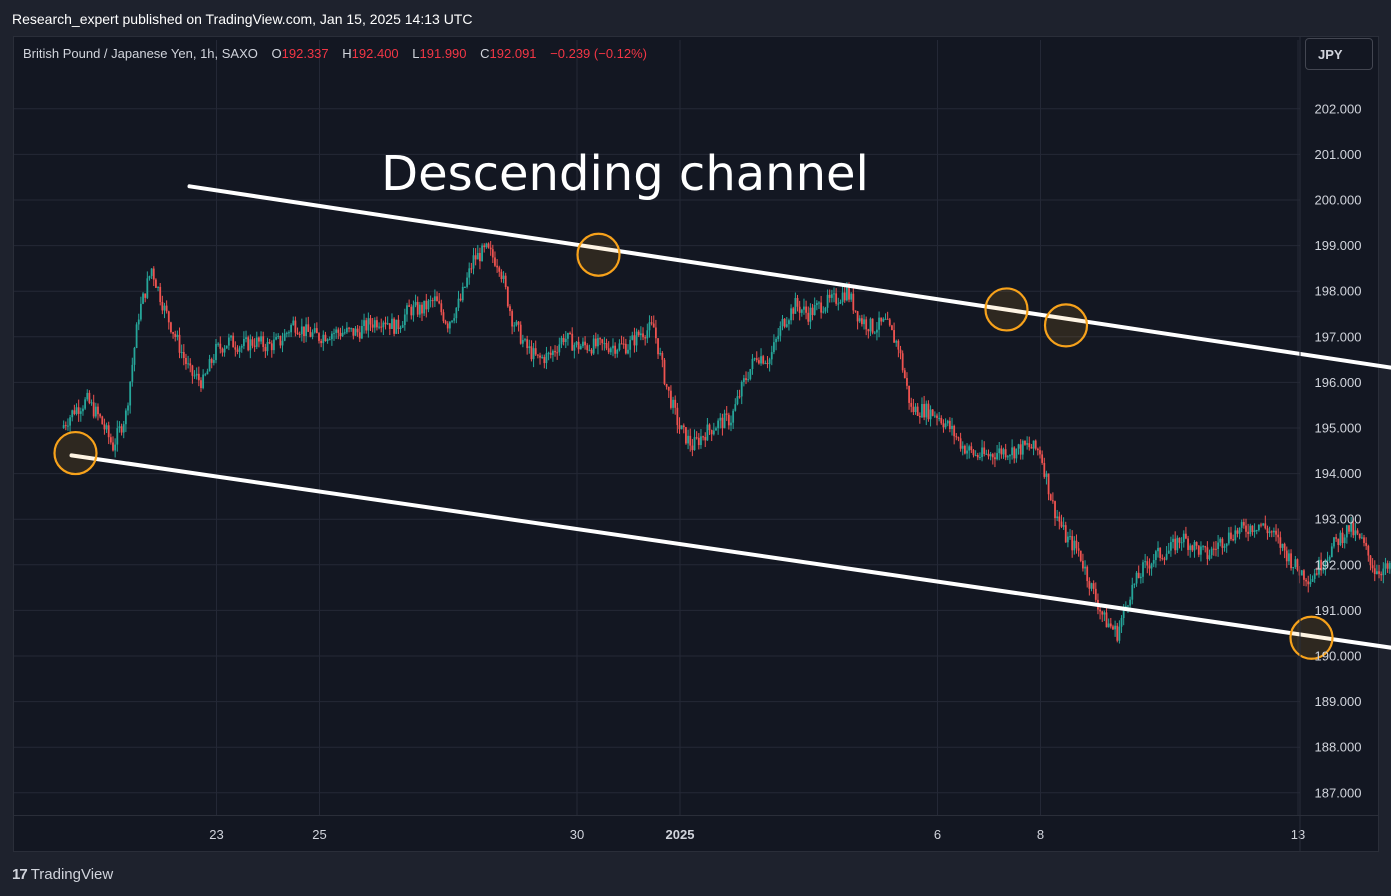 This screenshot has height=896, width=1391. Describe the element at coordinates (276, 53) in the screenshot. I see `open-label: O` at that location.